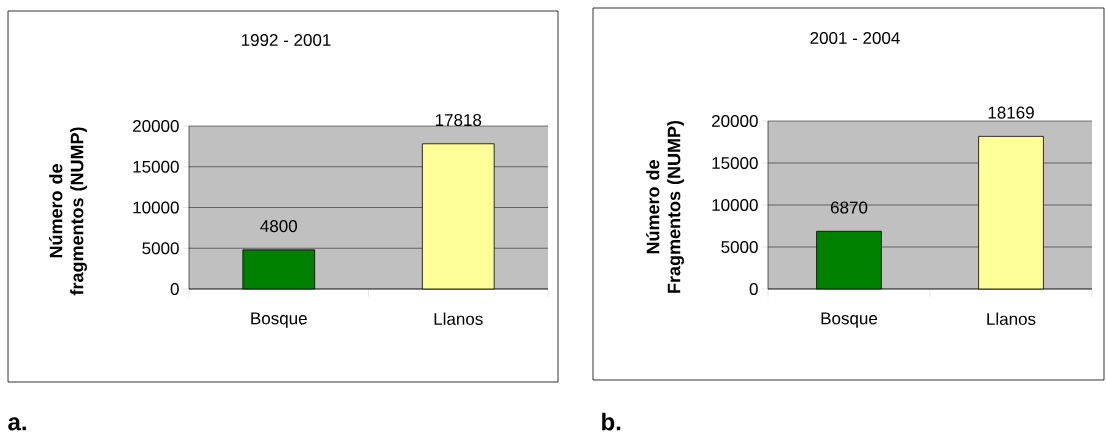  I want to click on data-label: 17818, so click(458, 120).